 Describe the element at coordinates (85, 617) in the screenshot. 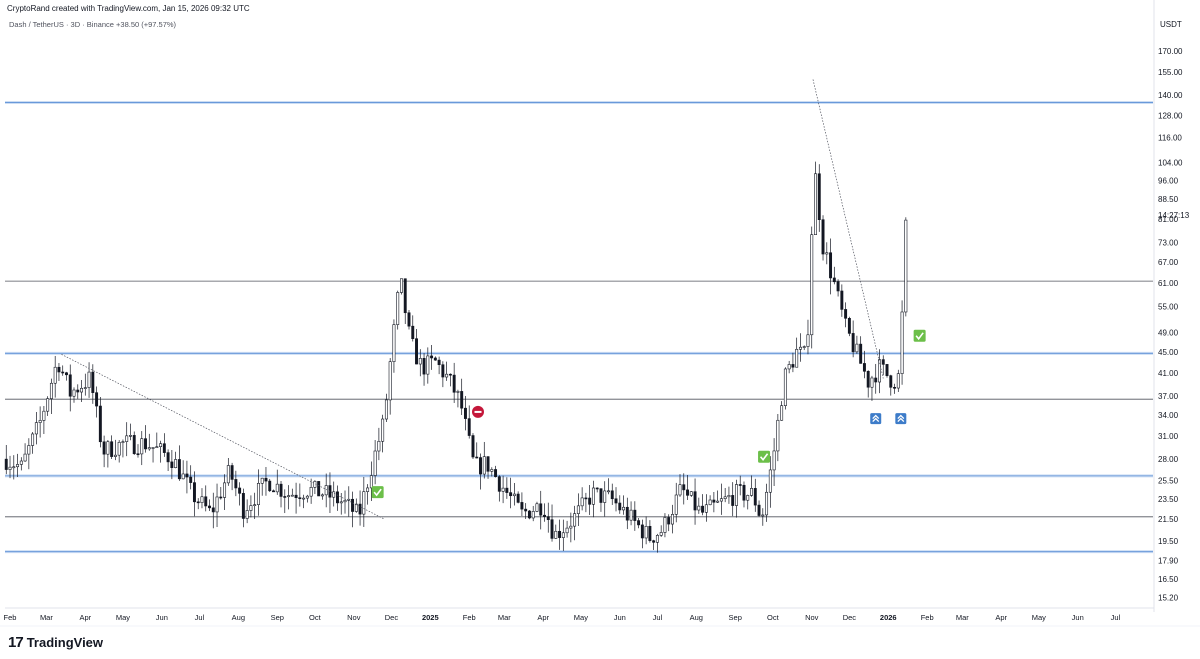

I see `x-tick-label: Apr` at that location.